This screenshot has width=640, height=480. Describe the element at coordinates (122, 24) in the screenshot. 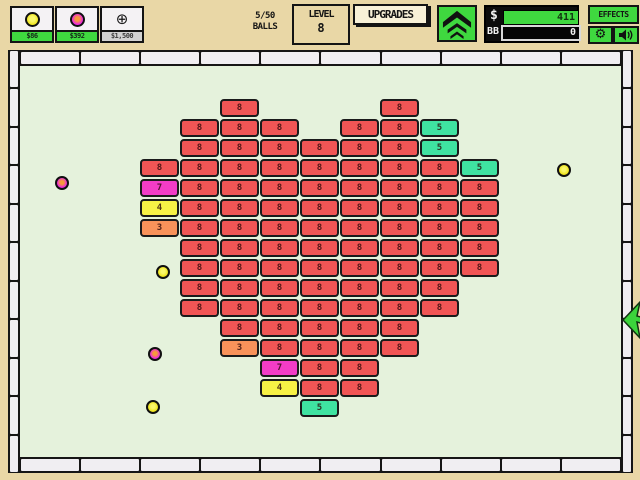

I see `shop-item-new-slot: ⊕ $1,500` at that location.